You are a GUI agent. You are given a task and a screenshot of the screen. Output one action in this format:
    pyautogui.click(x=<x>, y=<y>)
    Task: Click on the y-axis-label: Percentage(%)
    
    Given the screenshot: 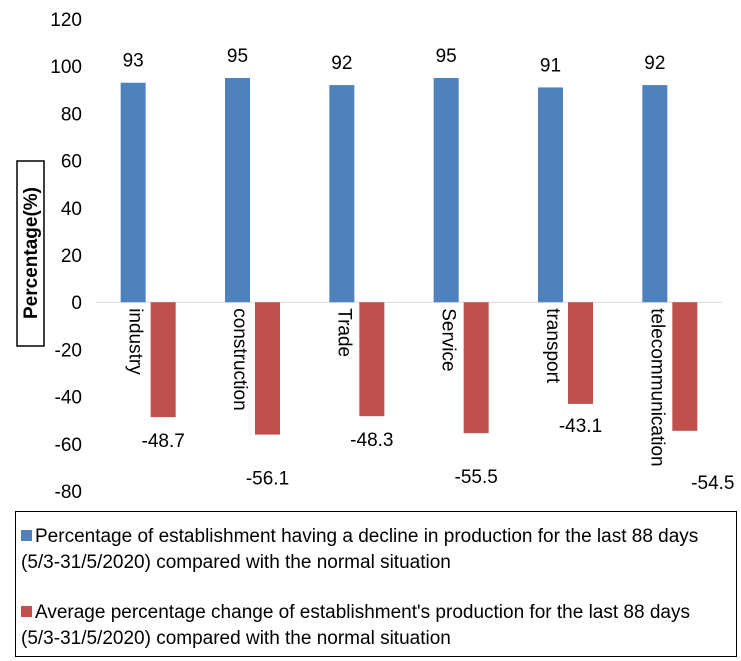 What is the action you would take?
    pyautogui.click(x=31, y=253)
    